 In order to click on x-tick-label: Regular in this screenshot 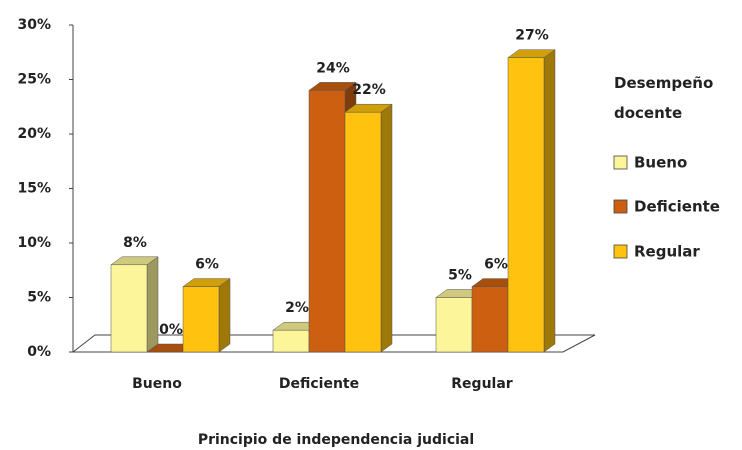, I will do `click(482, 384)`.